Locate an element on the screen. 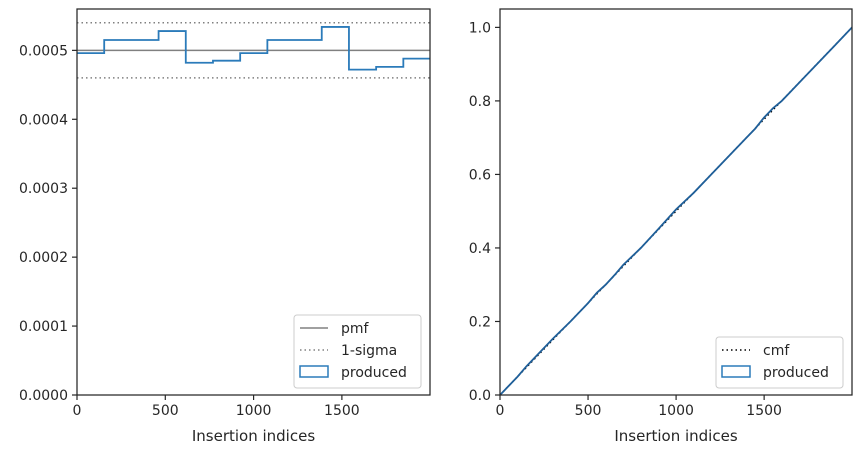 The height and width of the screenshot is (453, 861). pmf-legend: pmf 1-sigma produced is located at coordinates (357, 351).